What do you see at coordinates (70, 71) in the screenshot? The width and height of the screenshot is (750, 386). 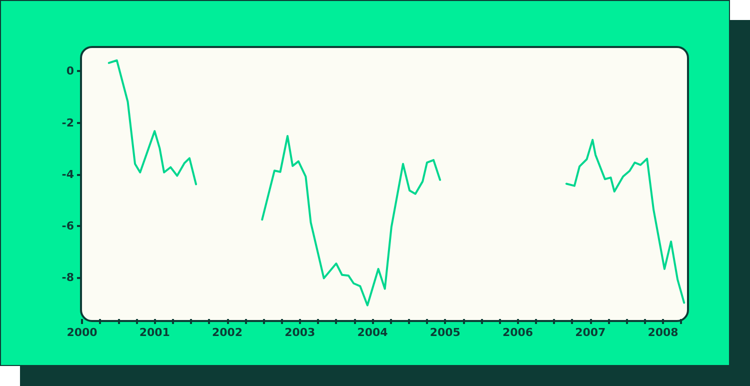 I see `y-tick-label: 0` at bounding box center [70, 71].